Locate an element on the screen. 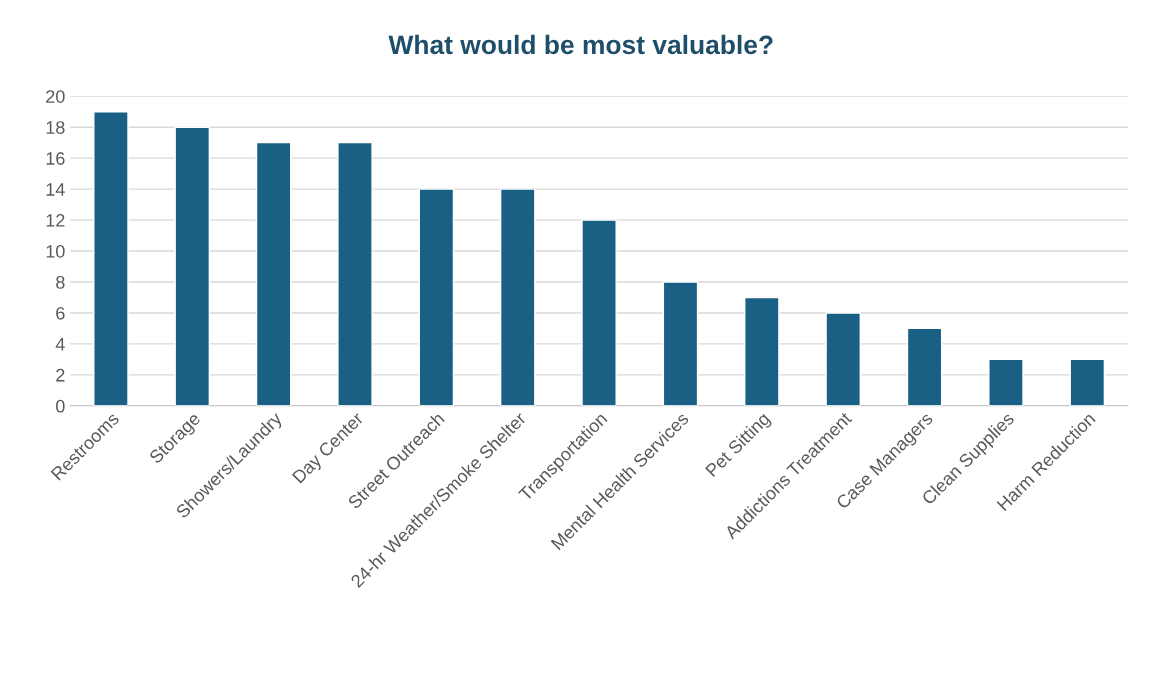 This screenshot has height=673, width=1151. y-tick-label: 14 is located at coordinates (55, 189).